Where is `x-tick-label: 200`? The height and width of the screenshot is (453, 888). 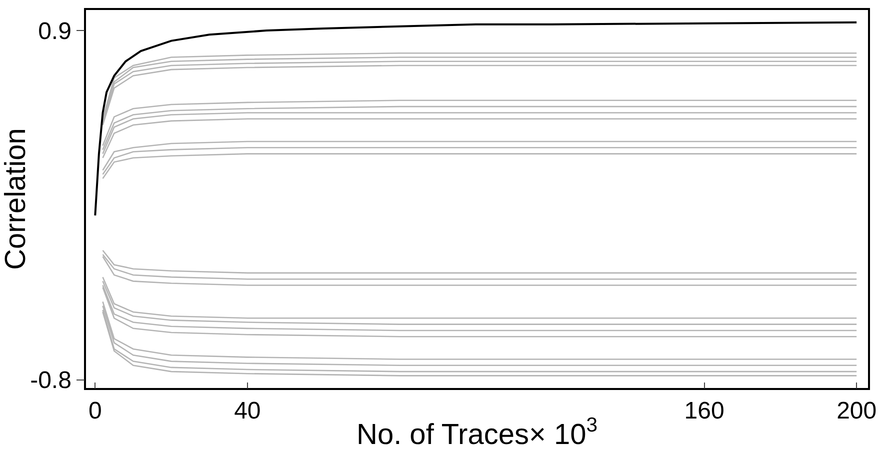
x-tick-label: 200 is located at coordinates (856, 411).